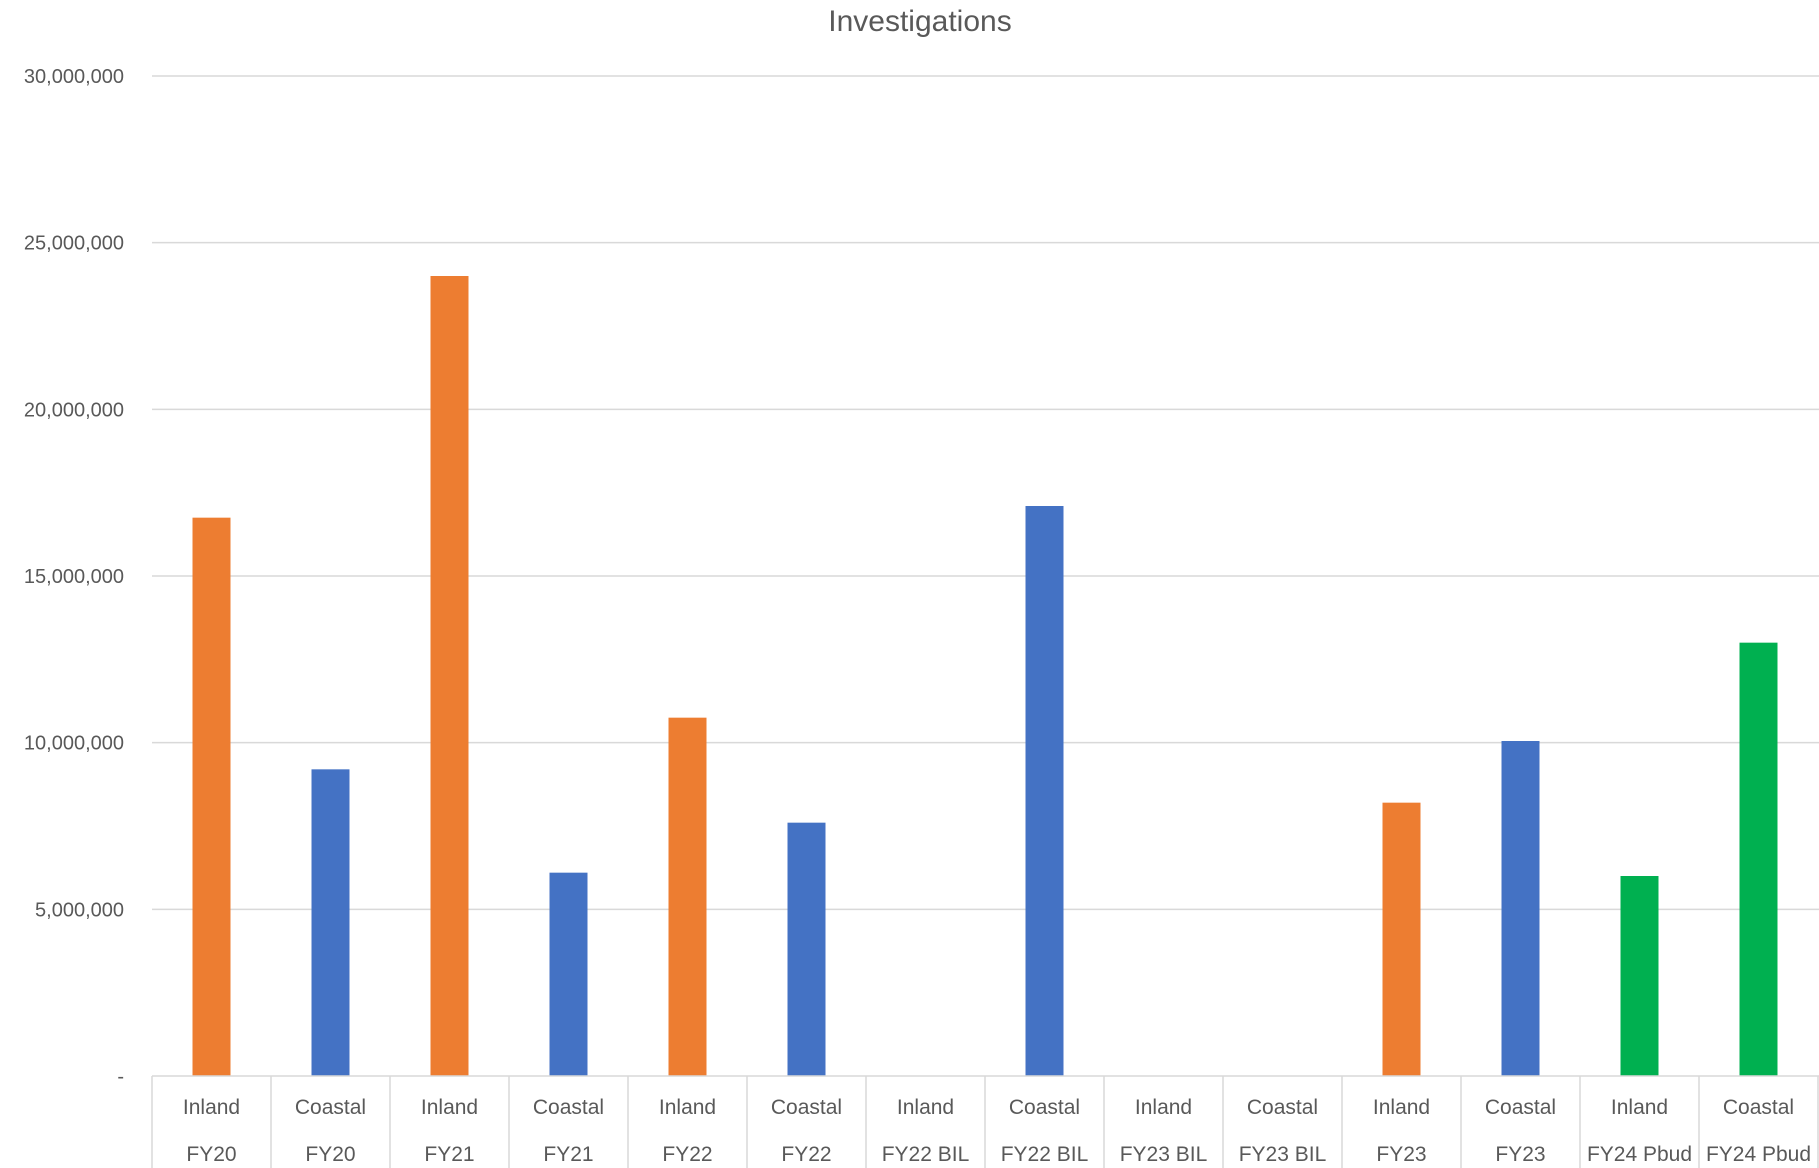 The width and height of the screenshot is (1819, 1168). I want to click on y-tick-label: 30,000,000, so click(74, 77).